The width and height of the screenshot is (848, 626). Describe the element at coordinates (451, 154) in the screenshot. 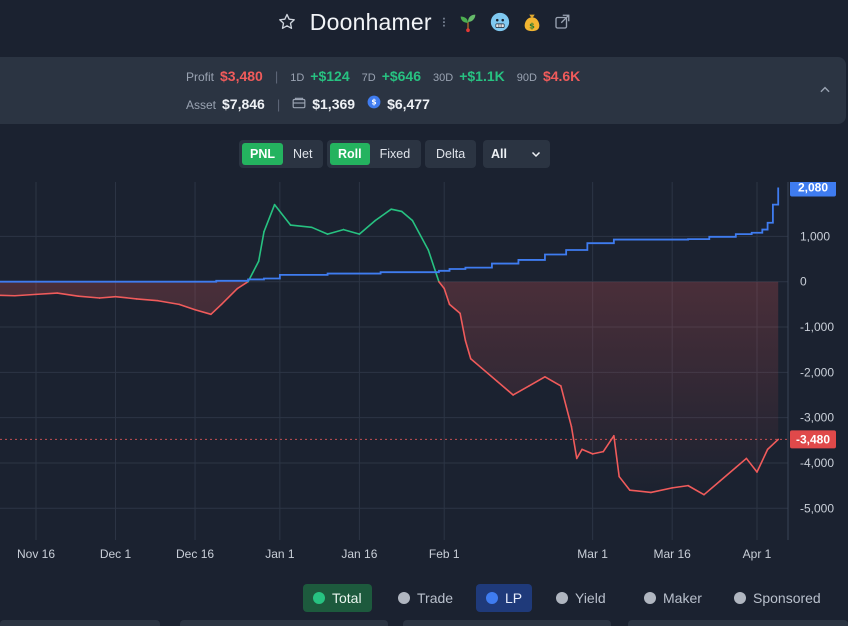

I see `delta-button: Delta` at that location.